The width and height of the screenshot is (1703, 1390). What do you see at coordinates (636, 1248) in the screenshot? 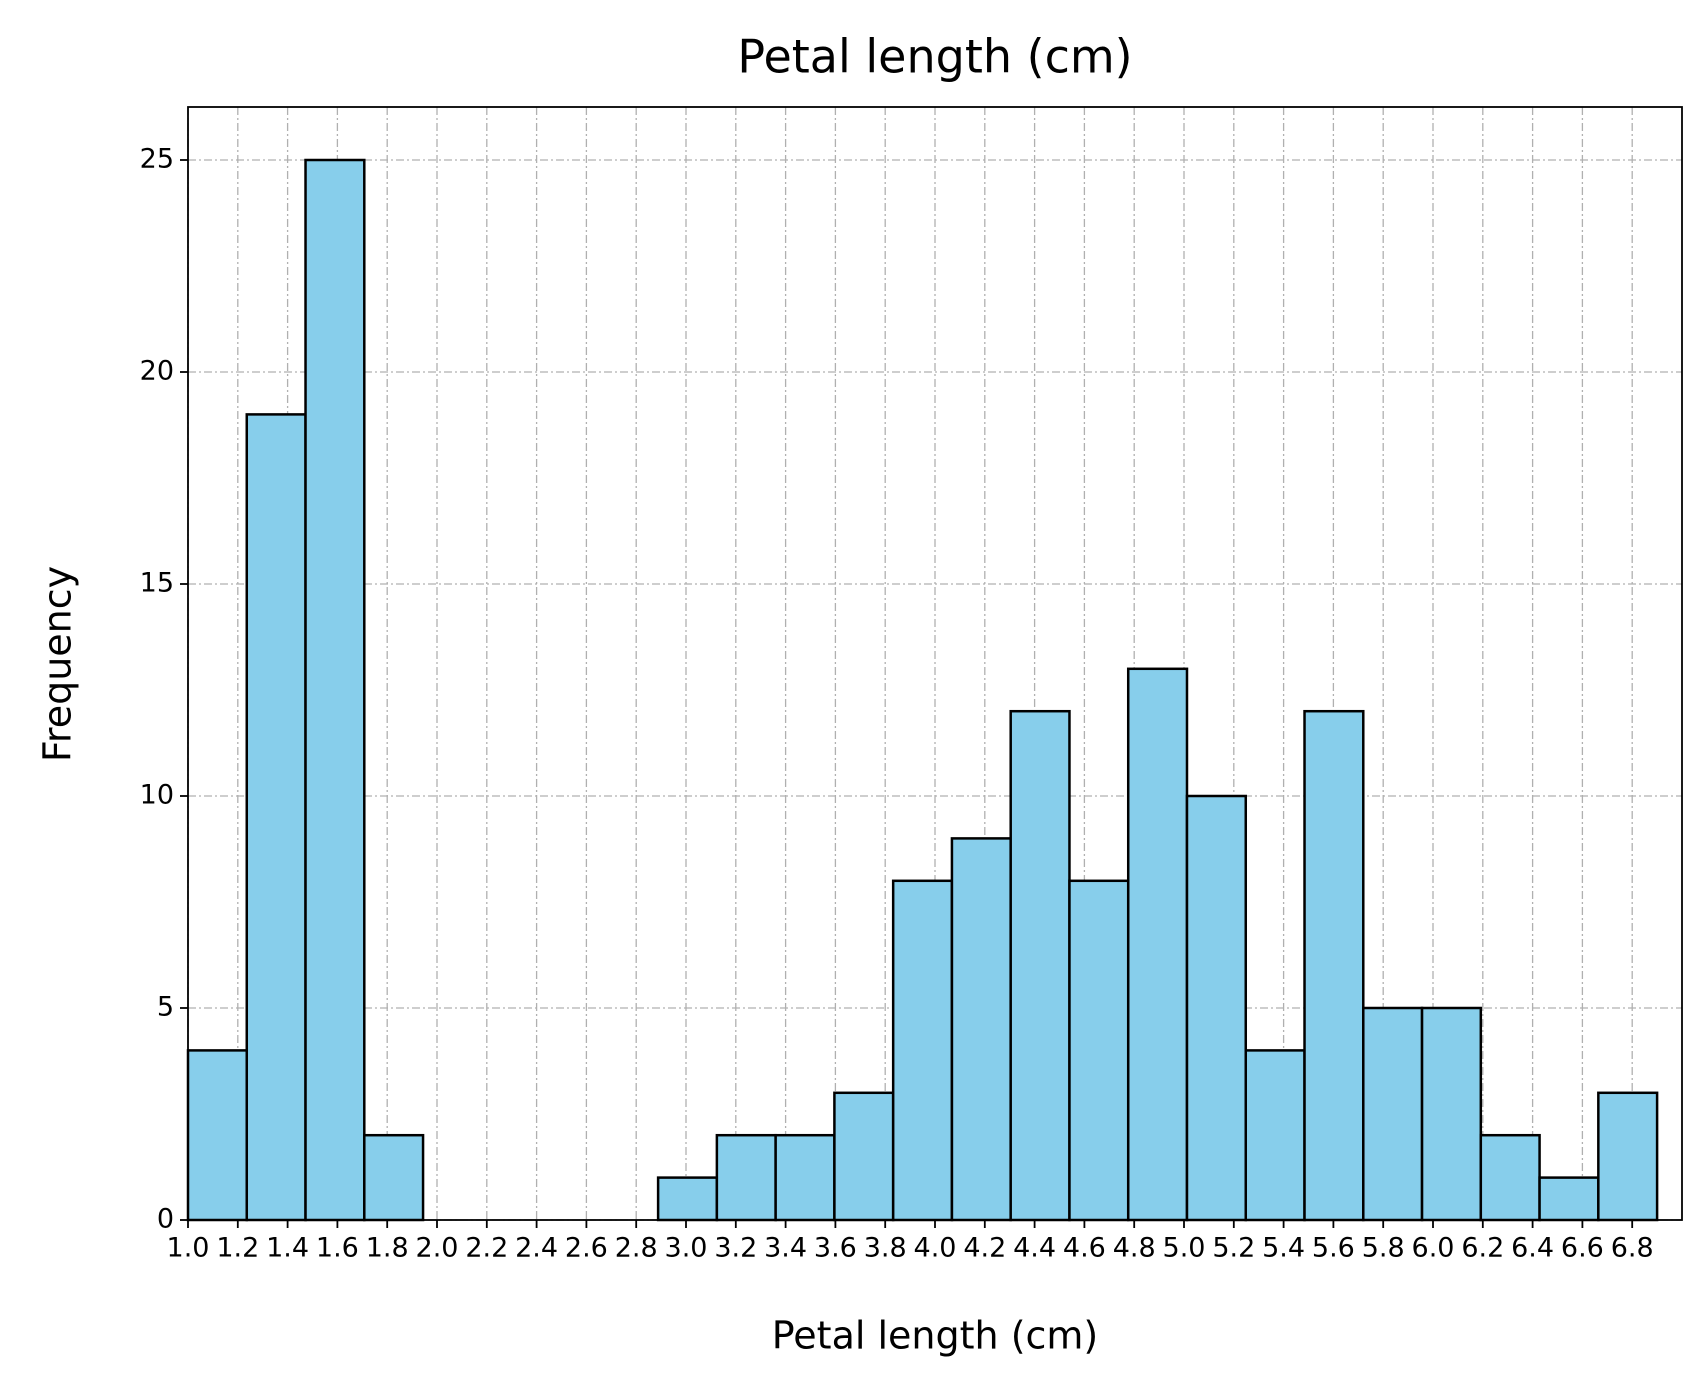
I see `x-tick-label: 2.8` at bounding box center [636, 1248].